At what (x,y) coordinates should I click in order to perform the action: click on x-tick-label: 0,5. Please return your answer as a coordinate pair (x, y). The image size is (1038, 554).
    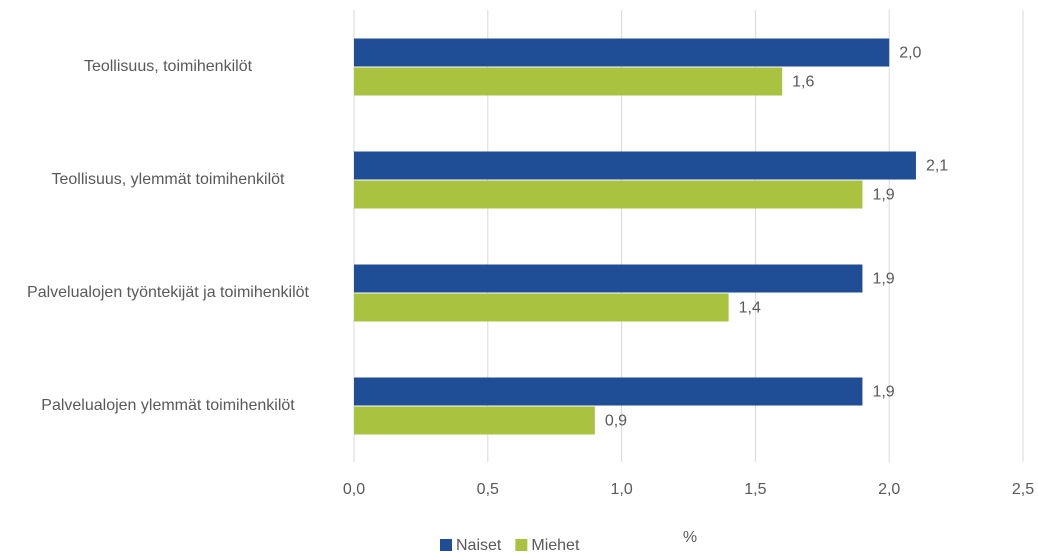
    Looking at the image, I should click on (488, 489).